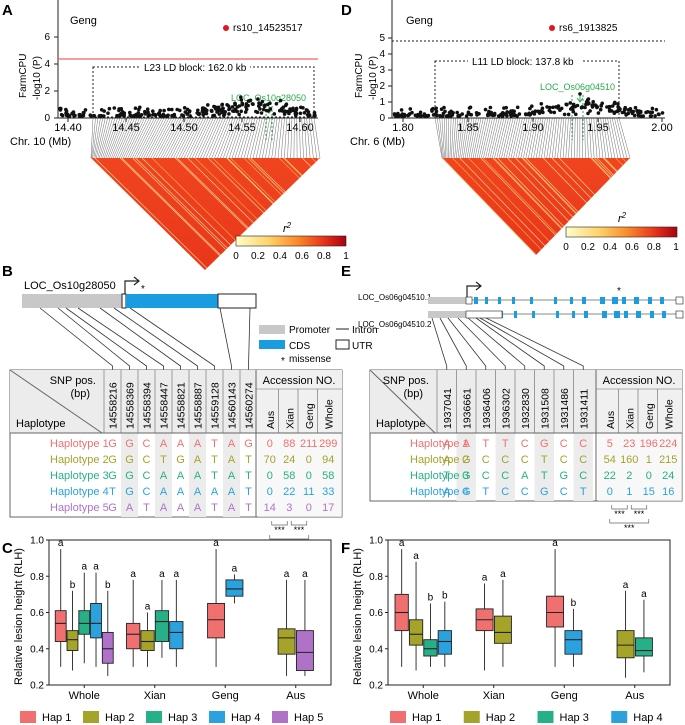 The width and height of the screenshot is (685, 725). Describe the element at coordinates (377, 142) in the screenshot. I see `manhattan-xlabel: Chr. 6 (Mb)` at that location.